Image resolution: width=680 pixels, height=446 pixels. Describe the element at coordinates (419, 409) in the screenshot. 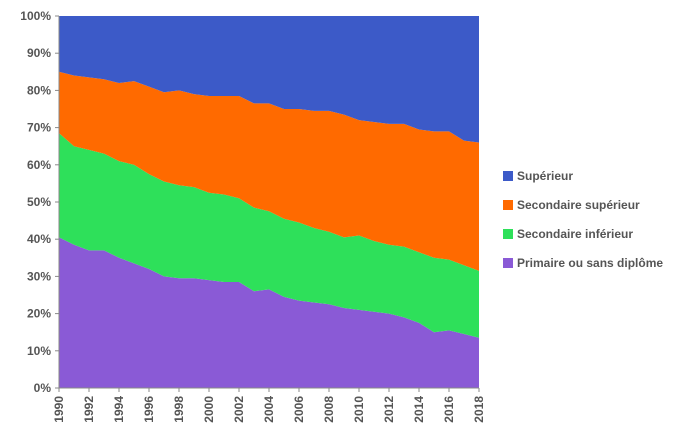

I see `x-tick-label: 2014` at that location.